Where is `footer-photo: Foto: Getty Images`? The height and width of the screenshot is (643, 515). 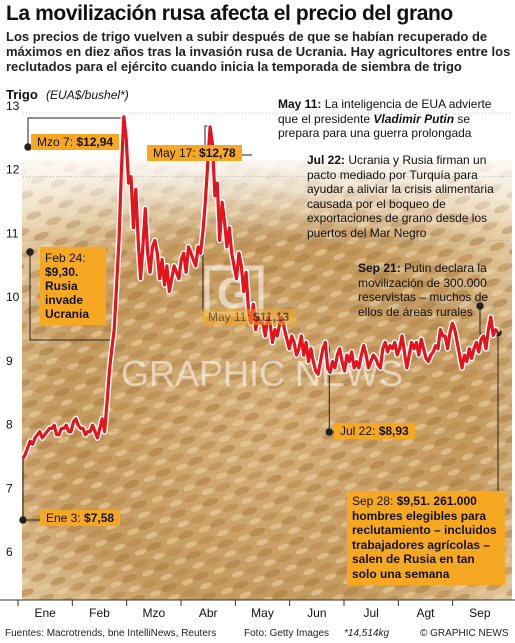 footer-photo: Foto: Getty Images is located at coordinates (287, 633).